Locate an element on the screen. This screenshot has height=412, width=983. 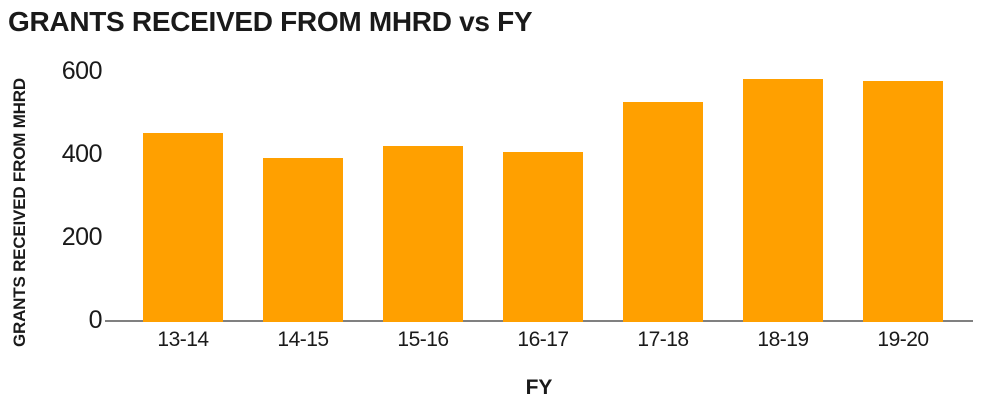
y-tick-label-0: 0 is located at coordinates (95, 320).